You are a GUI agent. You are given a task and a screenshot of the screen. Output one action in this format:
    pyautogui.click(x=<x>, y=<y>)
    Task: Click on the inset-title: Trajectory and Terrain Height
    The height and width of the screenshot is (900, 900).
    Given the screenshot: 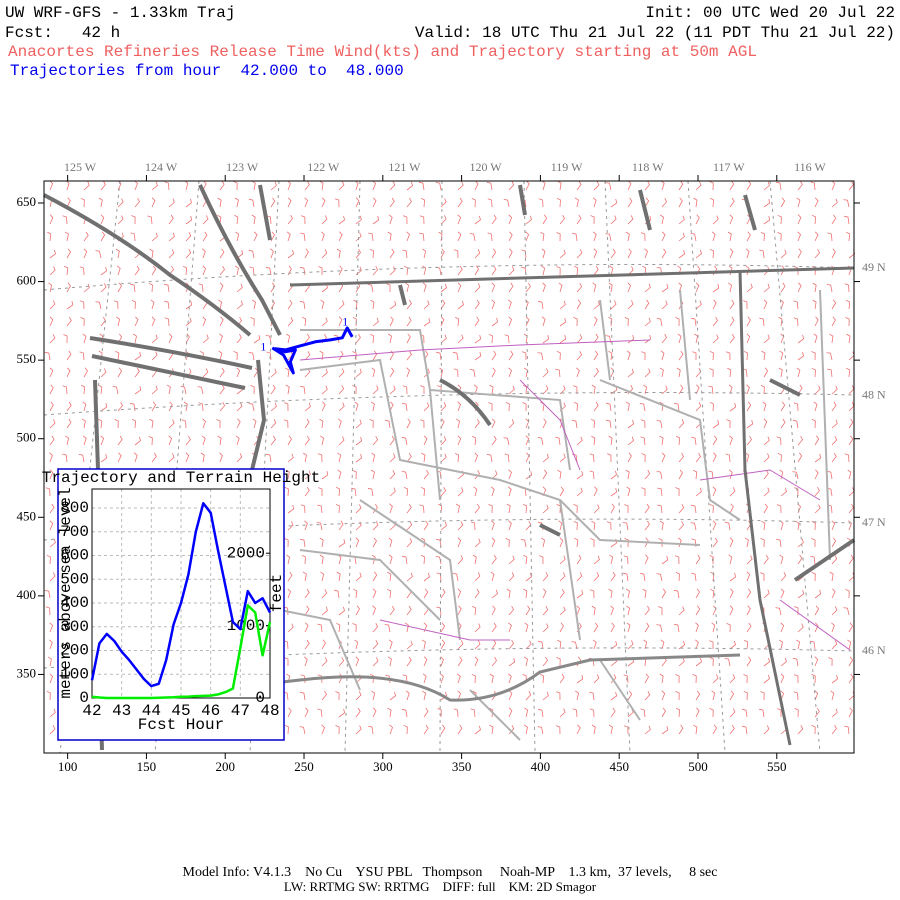 What is the action you would take?
    pyautogui.click(x=181, y=478)
    